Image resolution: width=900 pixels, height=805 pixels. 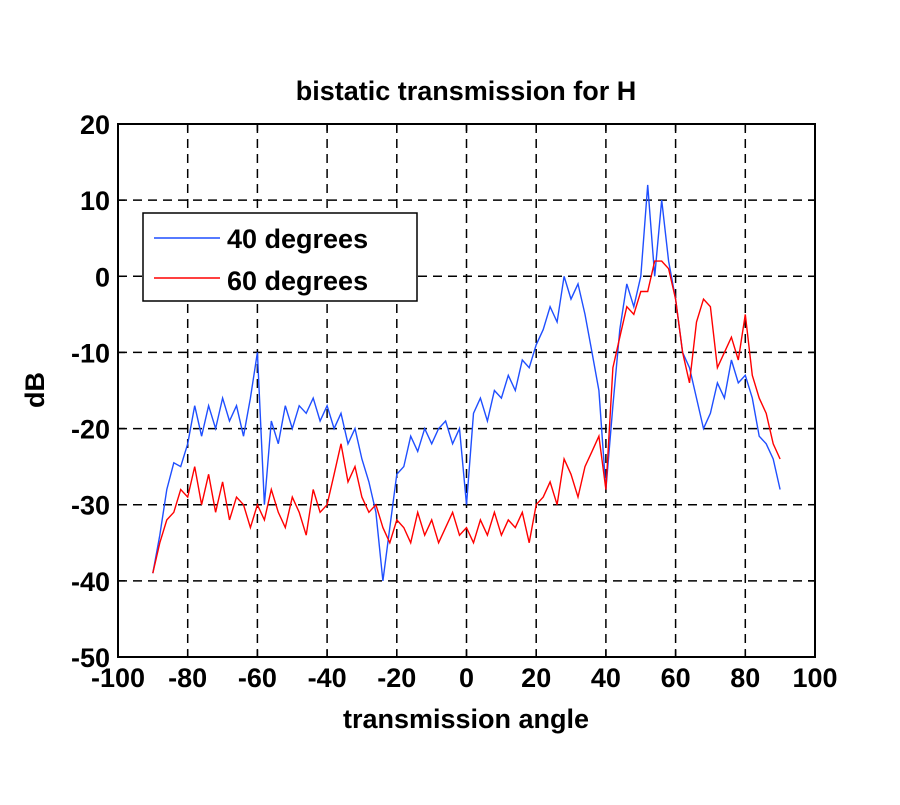 I want to click on y-tick-label: -50, so click(x=90, y=658).